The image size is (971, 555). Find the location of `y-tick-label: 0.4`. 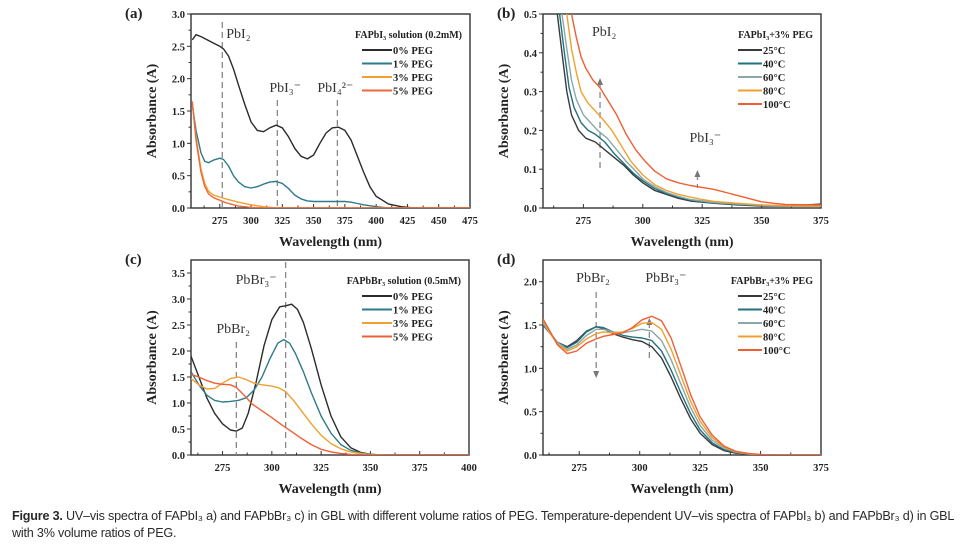

y-tick-label: 0.4 is located at coordinates (531, 54).